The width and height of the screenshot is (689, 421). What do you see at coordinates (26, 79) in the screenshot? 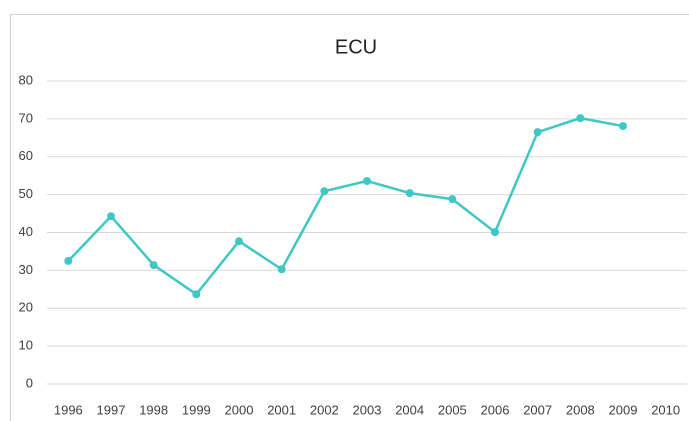
I see `y-tick-label: 80` at bounding box center [26, 79].